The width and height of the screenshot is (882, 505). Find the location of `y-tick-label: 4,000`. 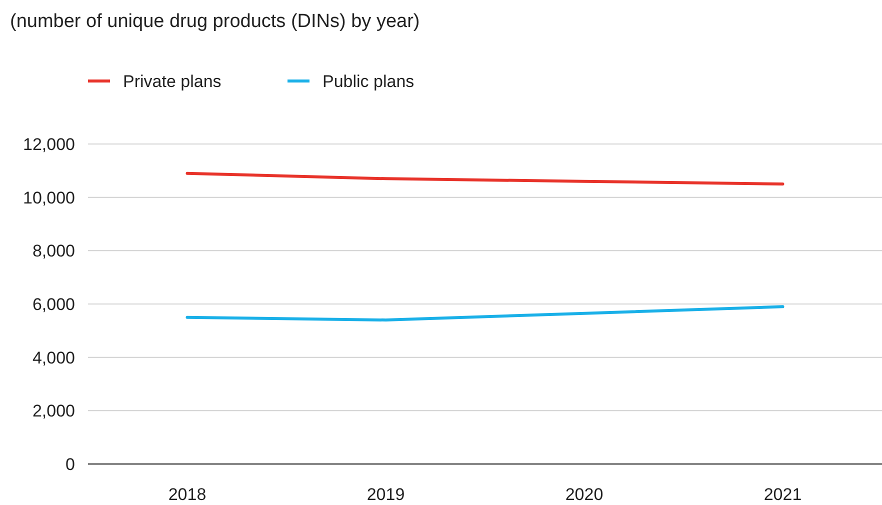

y-tick-label: 4,000 is located at coordinates (53, 358).